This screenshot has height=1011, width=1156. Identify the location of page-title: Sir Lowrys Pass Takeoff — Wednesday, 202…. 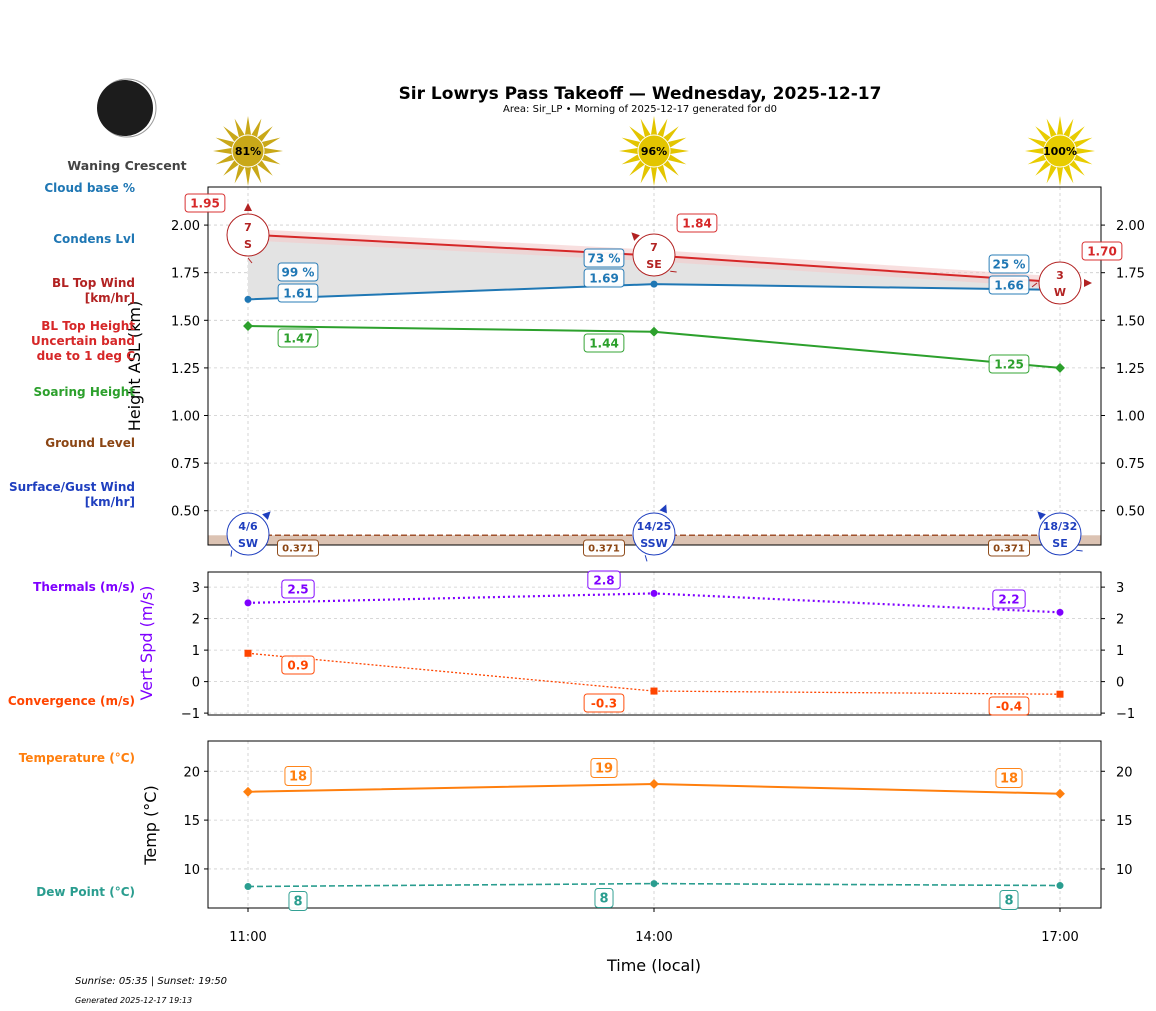
(640, 94).